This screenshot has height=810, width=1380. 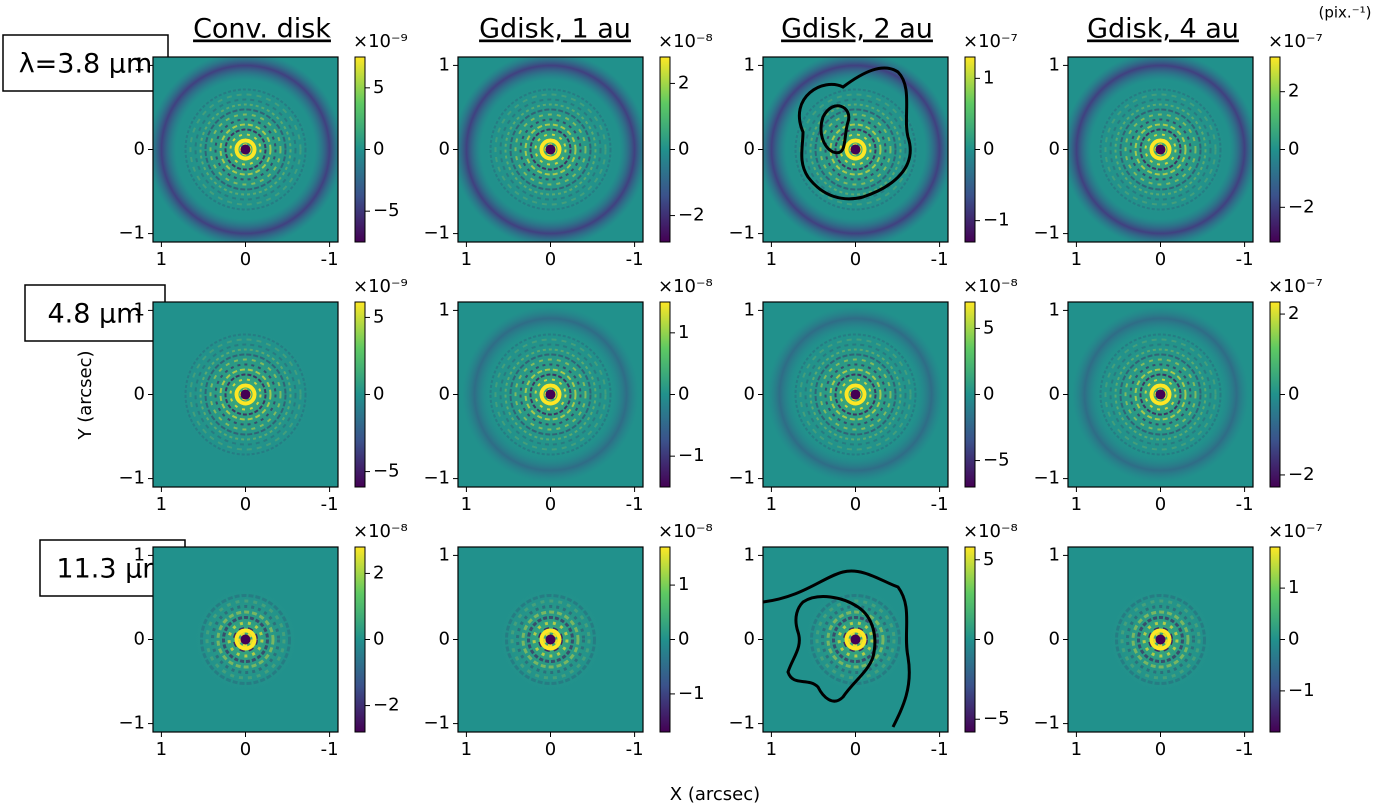 What do you see at coordinates (1293, 91) in the screenshot?
I see `colorbar-tick-label: 2` at bounding box center [1293, 91].